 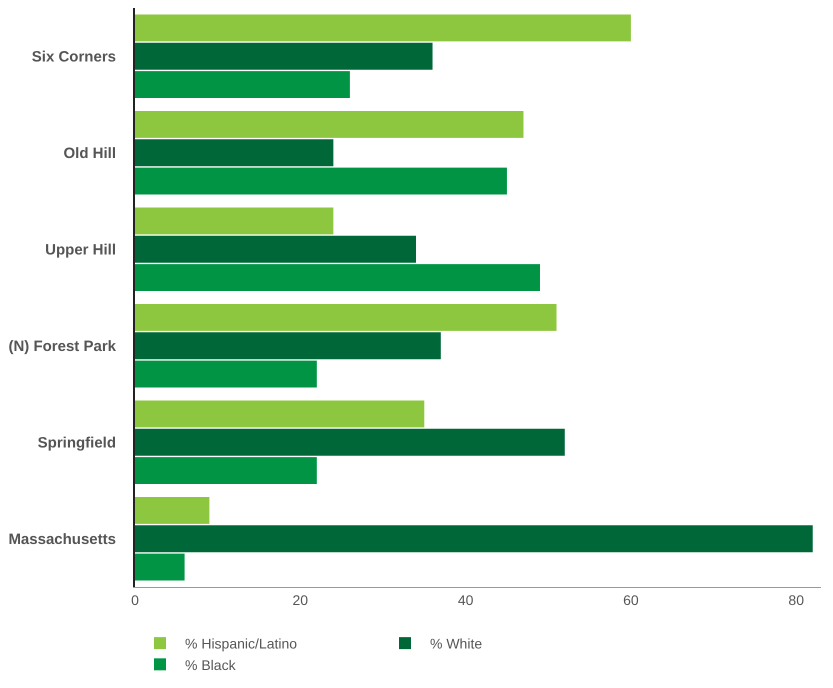 What do you see at coordinates (90, 153) in the screenshot?
I see `y-tick-label: Old Hill` at bounding box center [90, 153].